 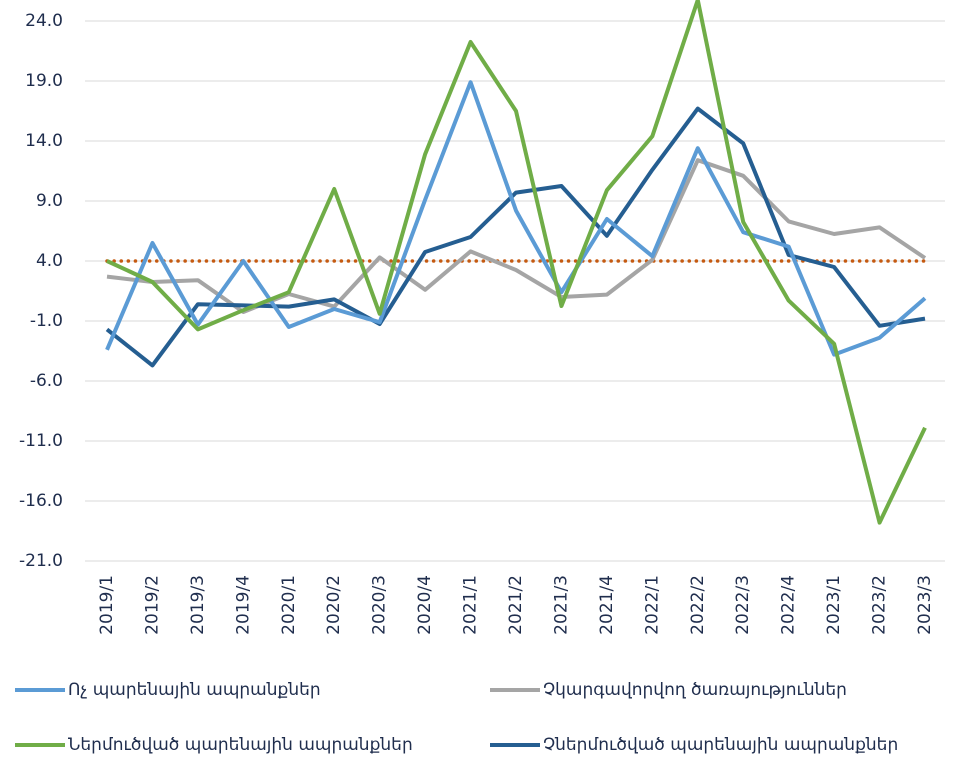 I want to click on y-tick-label: 9.0, so click(x=49, y=201).